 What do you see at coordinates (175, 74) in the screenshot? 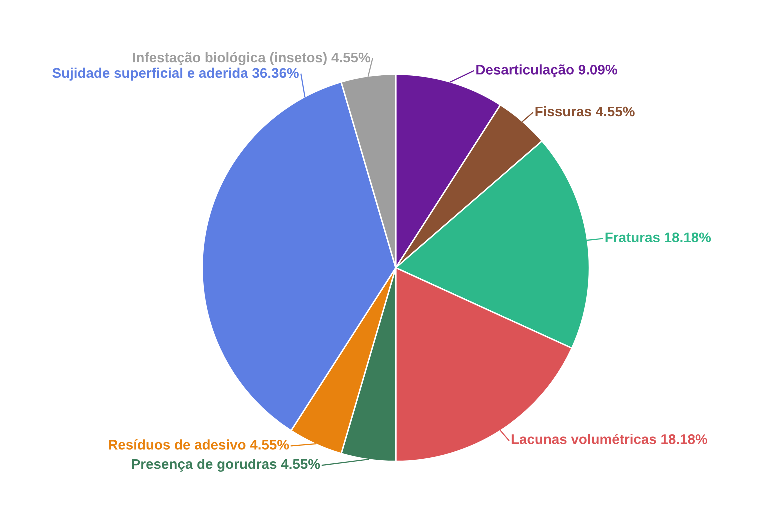
I see `slice-label: Sujidade superficial e aderida 36.36%` at bounding box center [175, 74].